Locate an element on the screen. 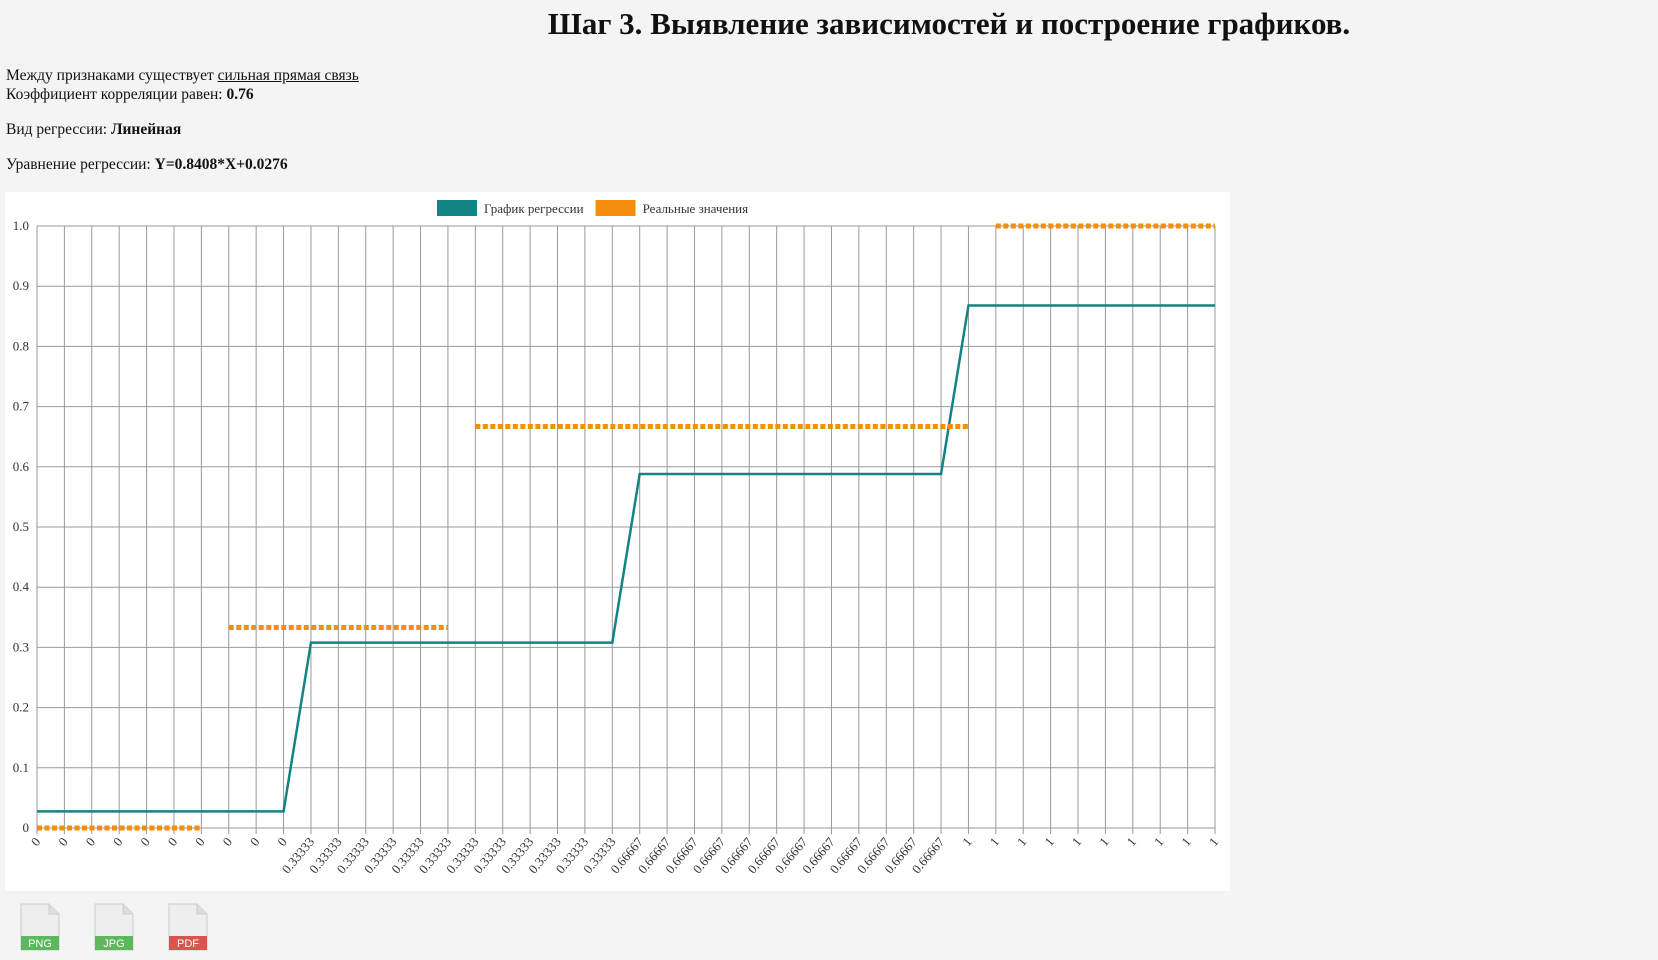 This screenshot has width=1658, height=960. value: 0.76 is located at coordinates (240, 94).